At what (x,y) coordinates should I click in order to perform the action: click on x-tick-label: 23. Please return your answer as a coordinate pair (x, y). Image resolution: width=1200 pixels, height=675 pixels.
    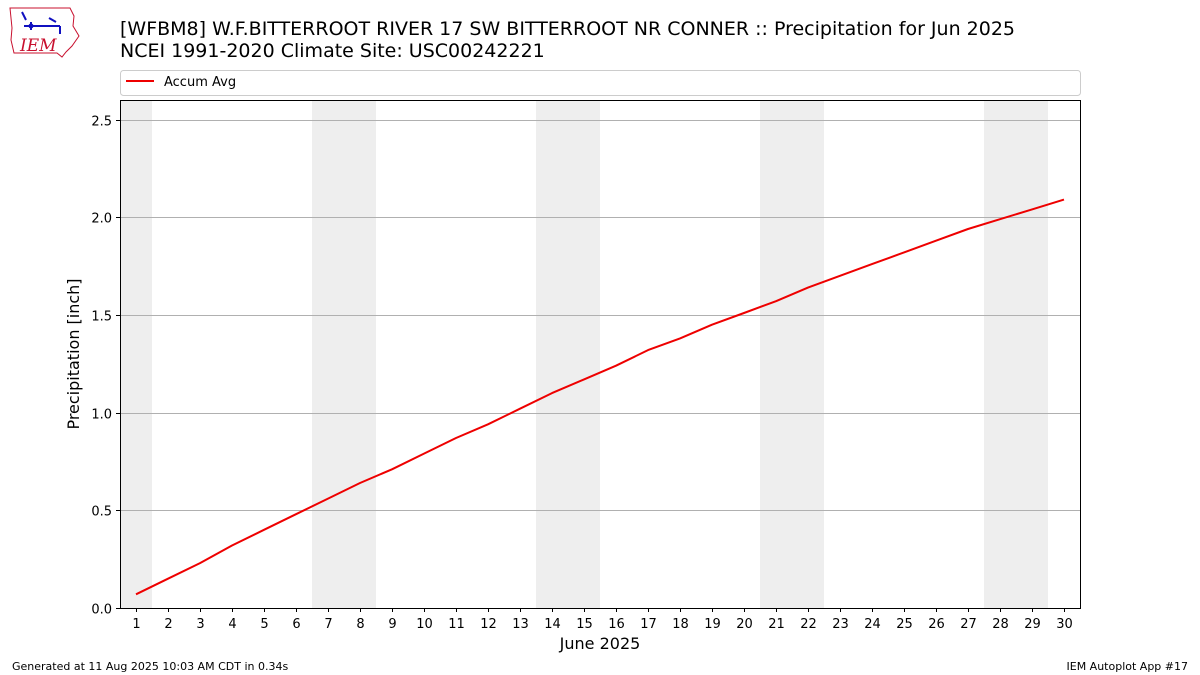
    Looking at the image, I should click on (840, 624).